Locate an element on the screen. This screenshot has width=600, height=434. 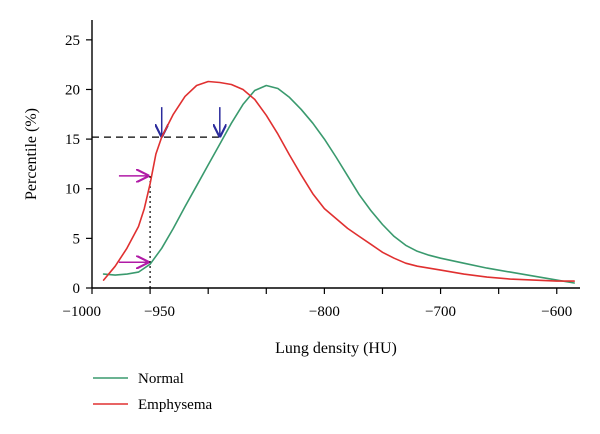
legend-label-emphysema: Emphysema is located at coordinates (175, 405).